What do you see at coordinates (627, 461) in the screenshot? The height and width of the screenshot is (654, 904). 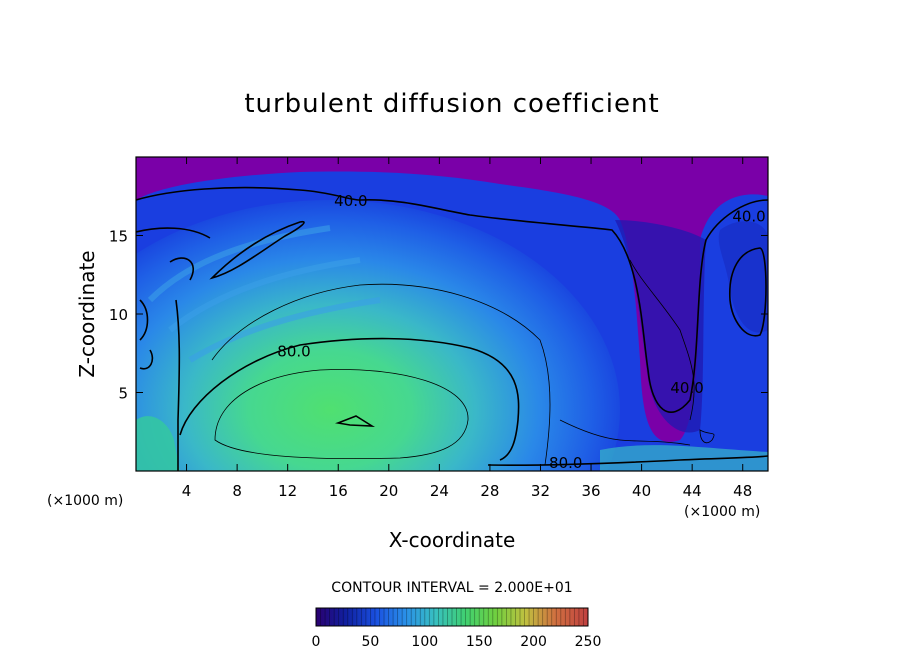 I see `contour-line-80-bottom` at bounding box center [627, 461].